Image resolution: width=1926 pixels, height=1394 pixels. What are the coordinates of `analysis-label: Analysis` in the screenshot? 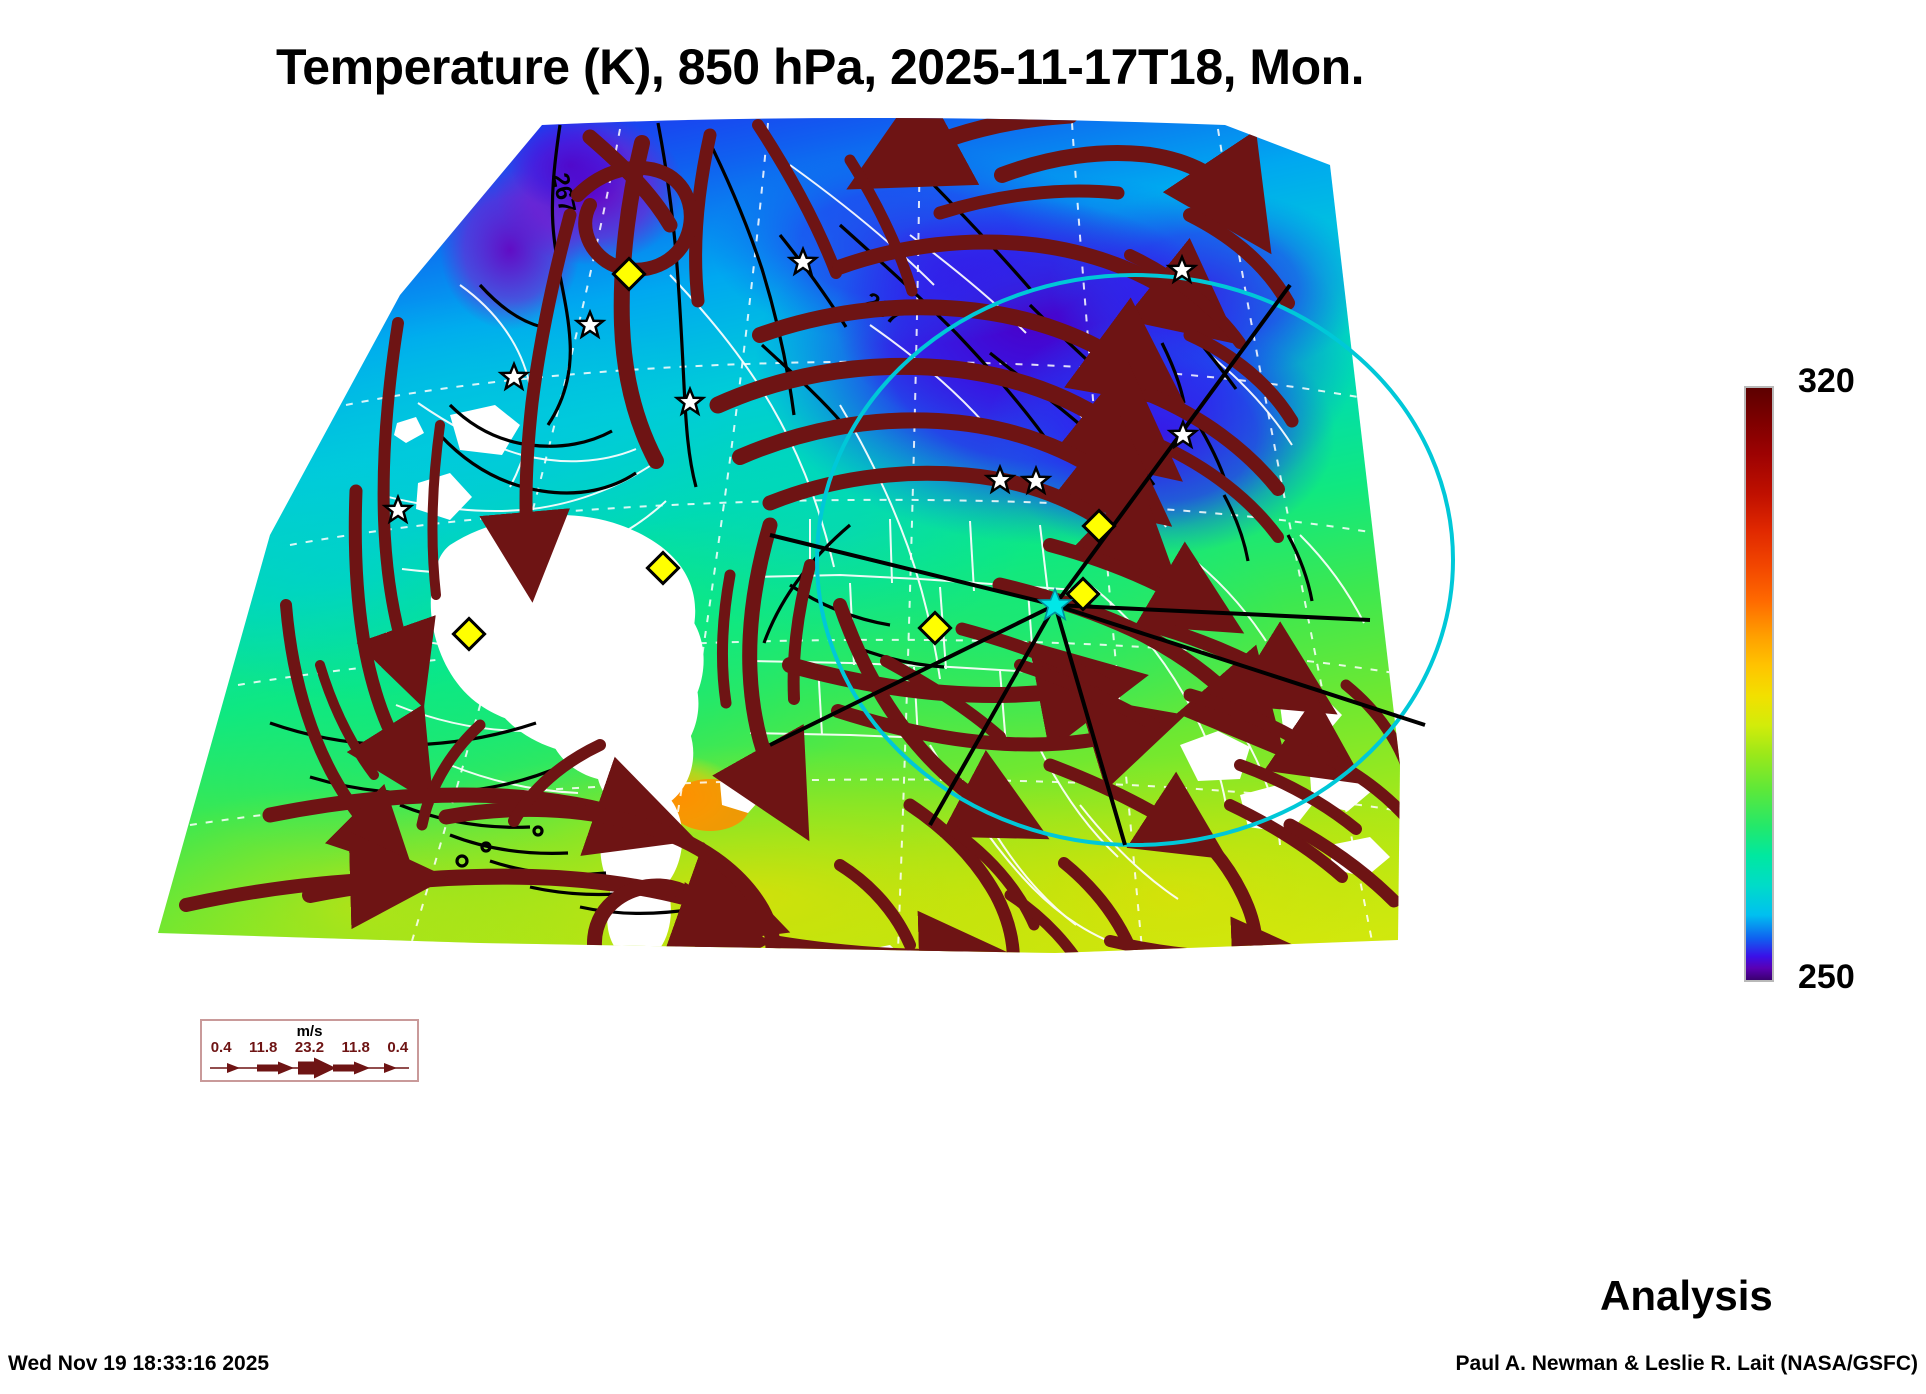 It's located at (1686, 1295).